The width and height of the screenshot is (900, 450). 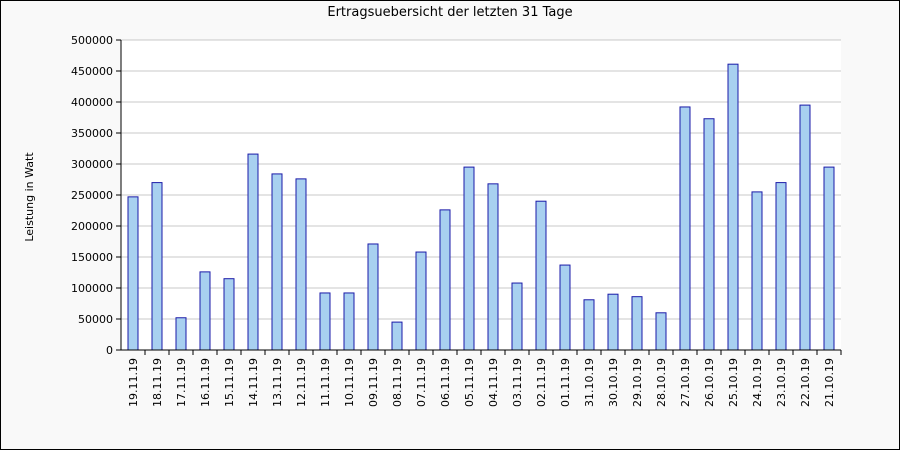 What do you see at coordinates (445, 382) in the screenshot?
I see `x-tick-label: 06.11.19` at bounding box center [445, 382].